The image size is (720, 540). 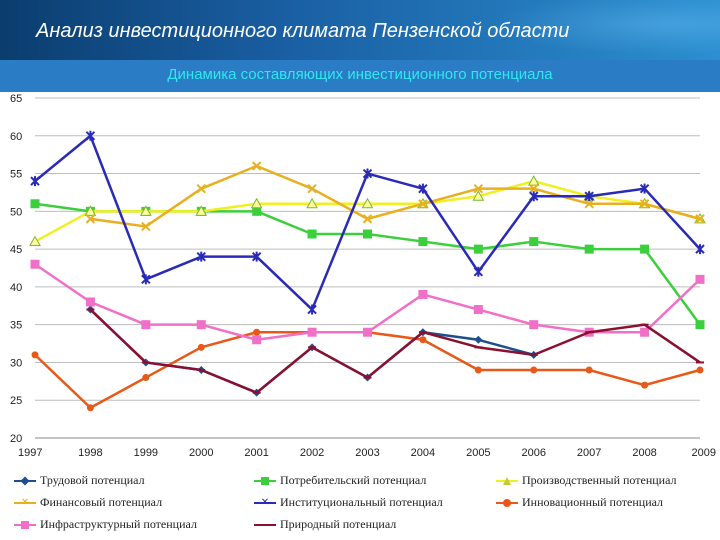 What do you see at coordinates (478, 453) in the screenshot?
I see `x-tick-label: 2005` at bounding box center [478, 453].